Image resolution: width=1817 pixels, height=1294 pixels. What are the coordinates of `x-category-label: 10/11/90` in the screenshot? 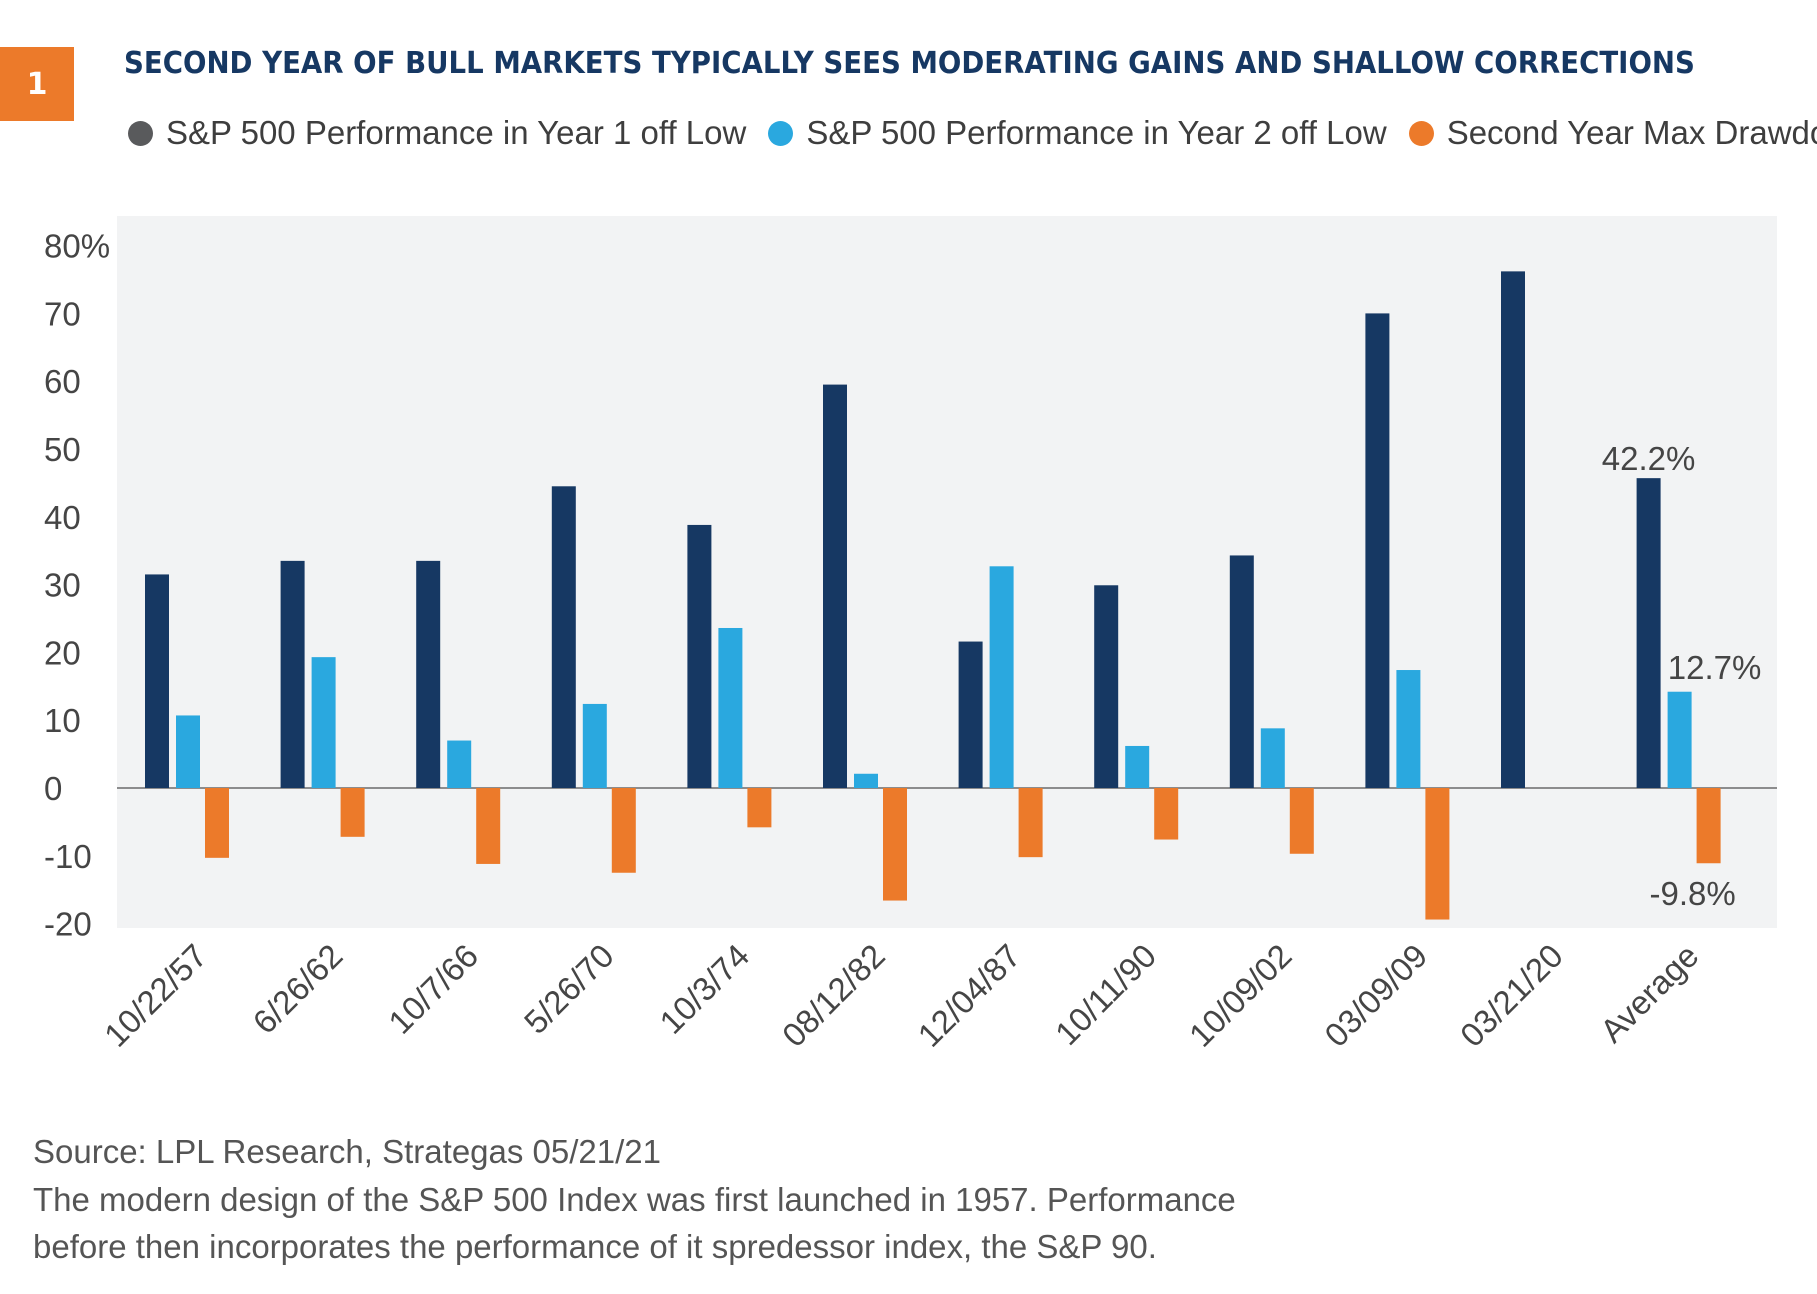 It's located at (1105, 994).